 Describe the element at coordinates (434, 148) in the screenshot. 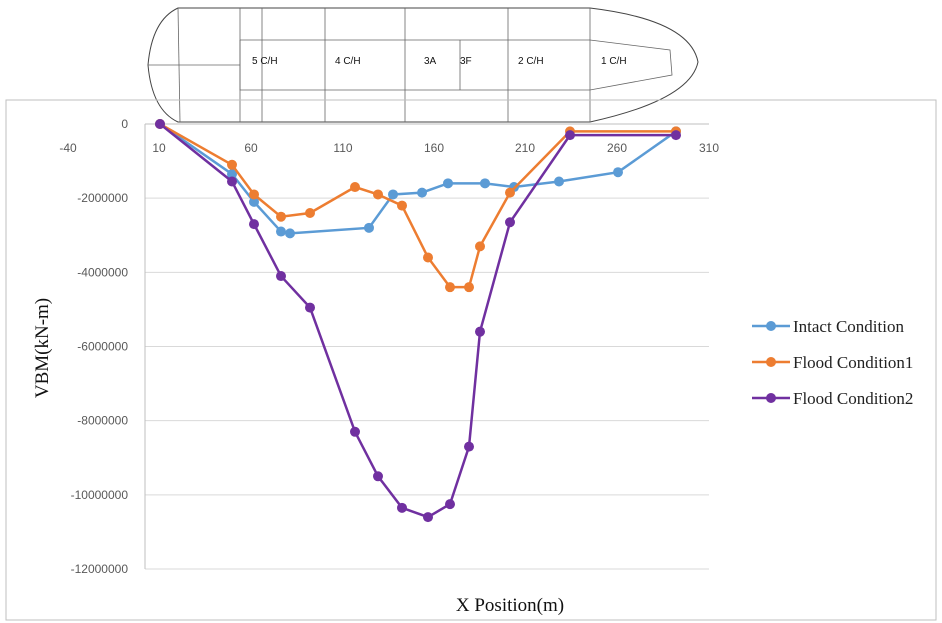

I see `x-tick-label: 160` at that location.